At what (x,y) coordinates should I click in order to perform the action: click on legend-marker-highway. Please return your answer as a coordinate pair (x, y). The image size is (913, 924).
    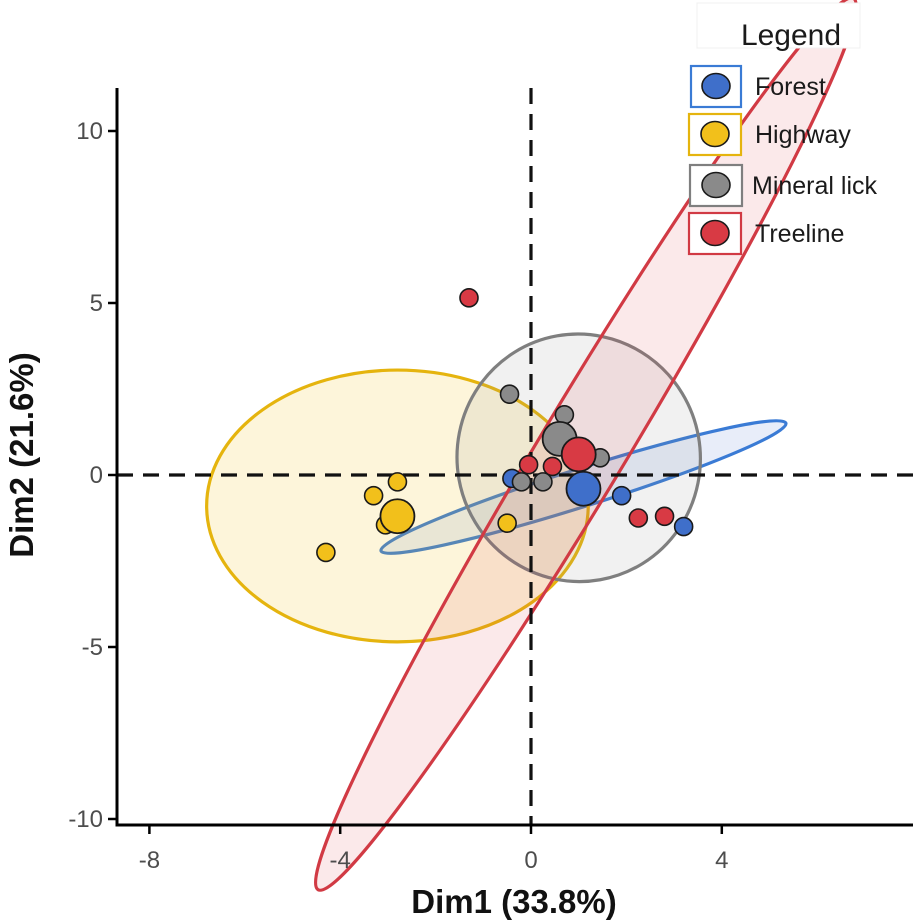
    Looking at the image, I should click on (715, 134).